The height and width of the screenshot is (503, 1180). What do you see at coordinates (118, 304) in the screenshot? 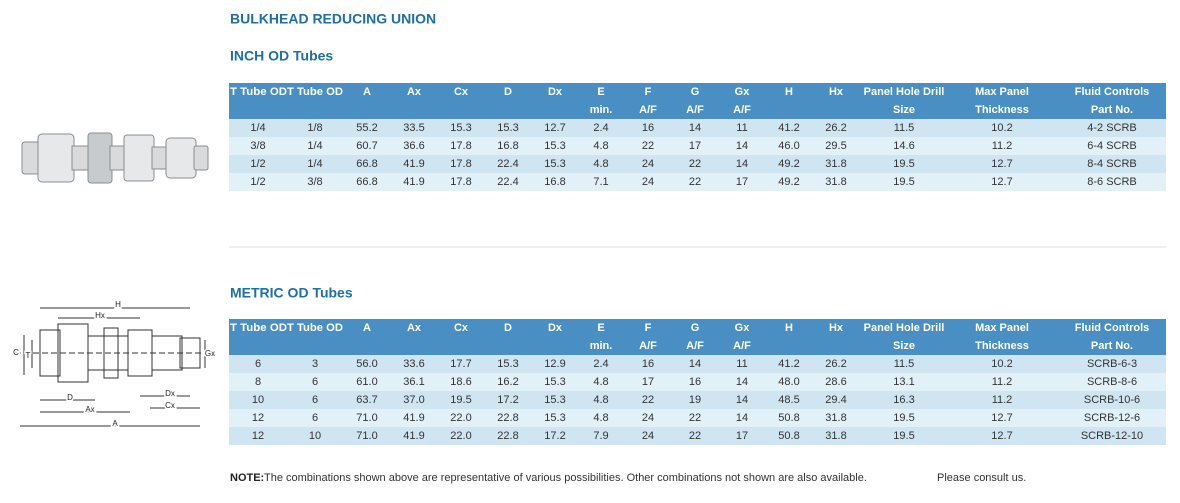
I see `diagram-label: H` at bounding box center [118, 304].